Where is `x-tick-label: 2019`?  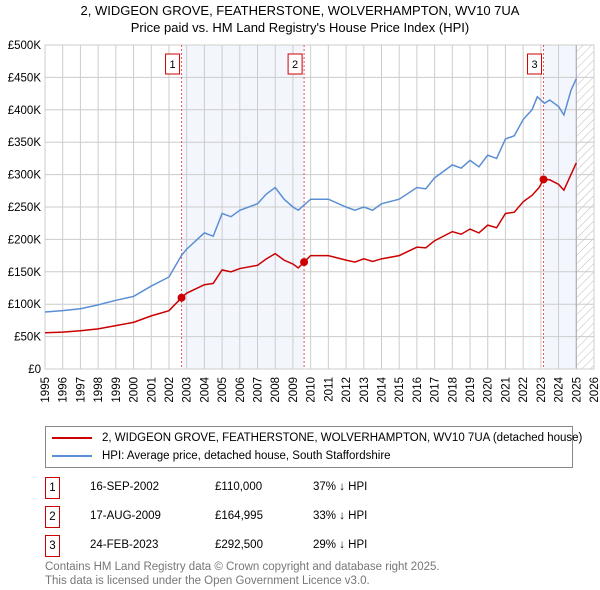 x-tick-label: 2019 is located at coordinates (471, 390).